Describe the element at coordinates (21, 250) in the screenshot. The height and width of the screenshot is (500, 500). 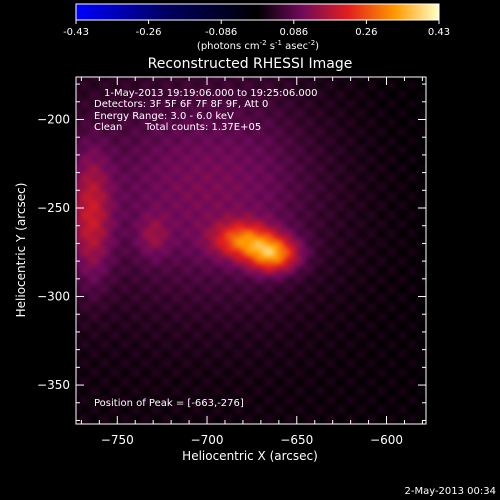
I see `y-axis-label: Heliocentric Y (arcsec)` at that location.